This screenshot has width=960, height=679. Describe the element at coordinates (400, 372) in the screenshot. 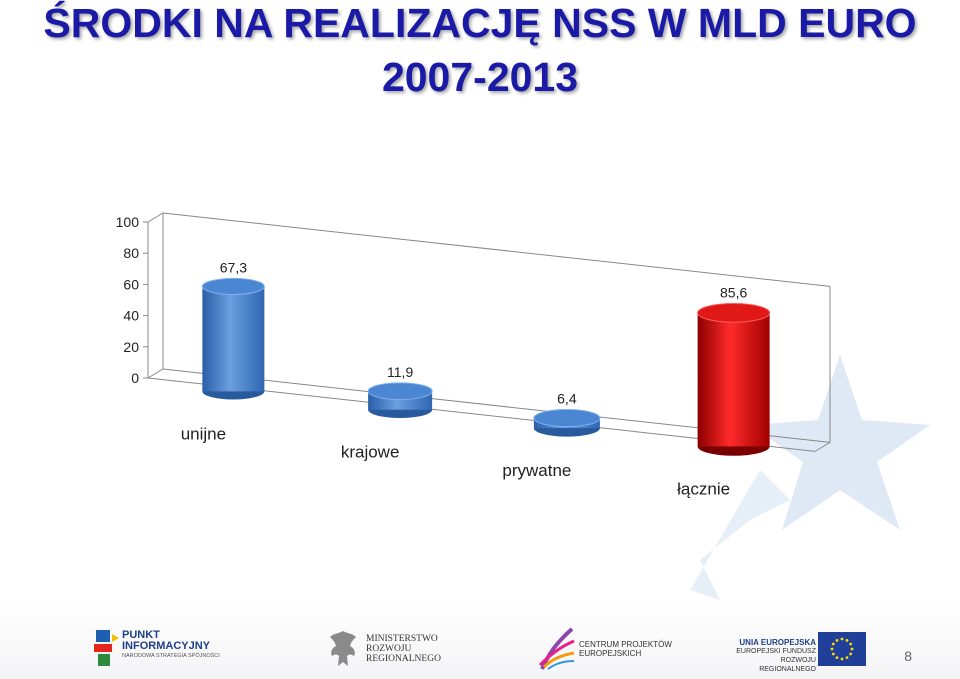

I see `data-label: 11,9` at that location.